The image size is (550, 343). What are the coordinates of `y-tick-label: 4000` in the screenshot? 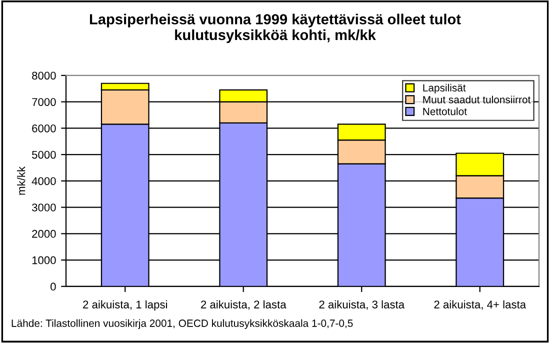 It's located at (44, 181).